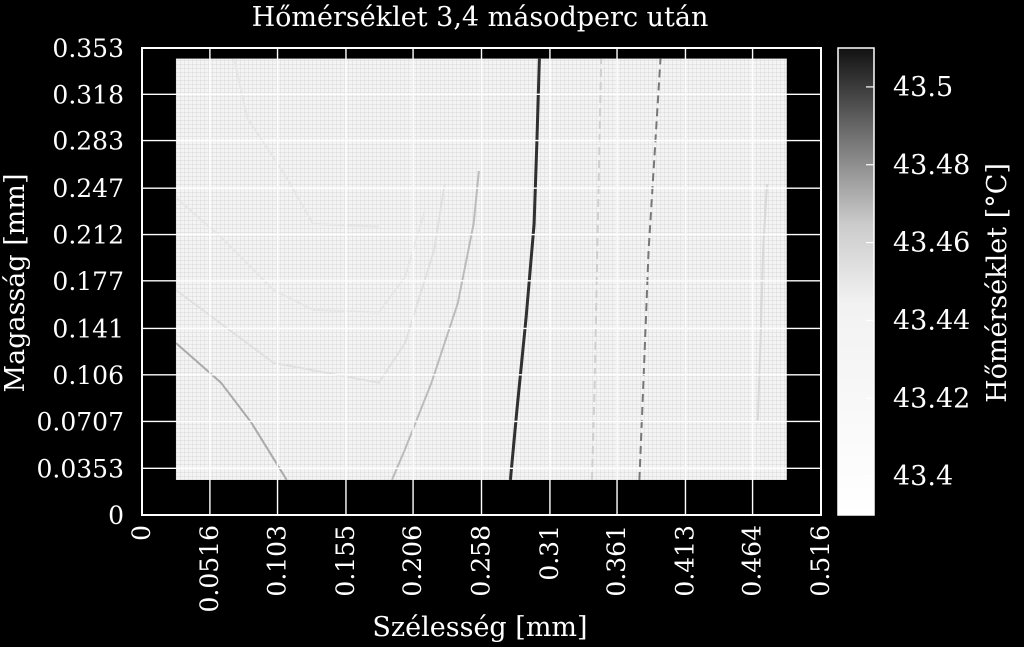 This screenshot has width=1024, height=647. What do you see at coordinates (997, 283) in the screenshot?
I see `colorbar-label: Hőmérséklet [°C]` at bounding box center [997, 283].